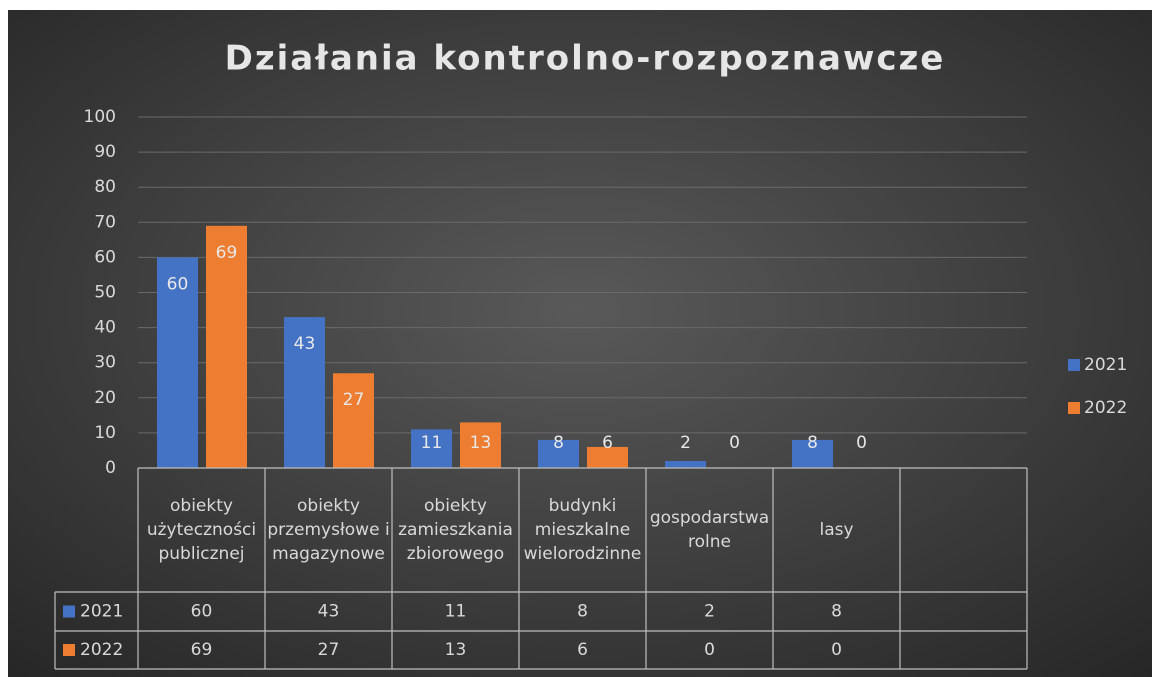 The image size is (1152, 677). I want to click on table-value: 11, so click(456, 612).